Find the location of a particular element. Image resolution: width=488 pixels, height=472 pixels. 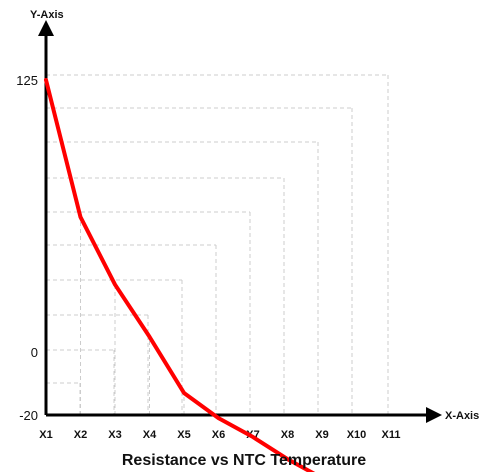

x-tick-label: X2 is located at coordinates (80, 435).